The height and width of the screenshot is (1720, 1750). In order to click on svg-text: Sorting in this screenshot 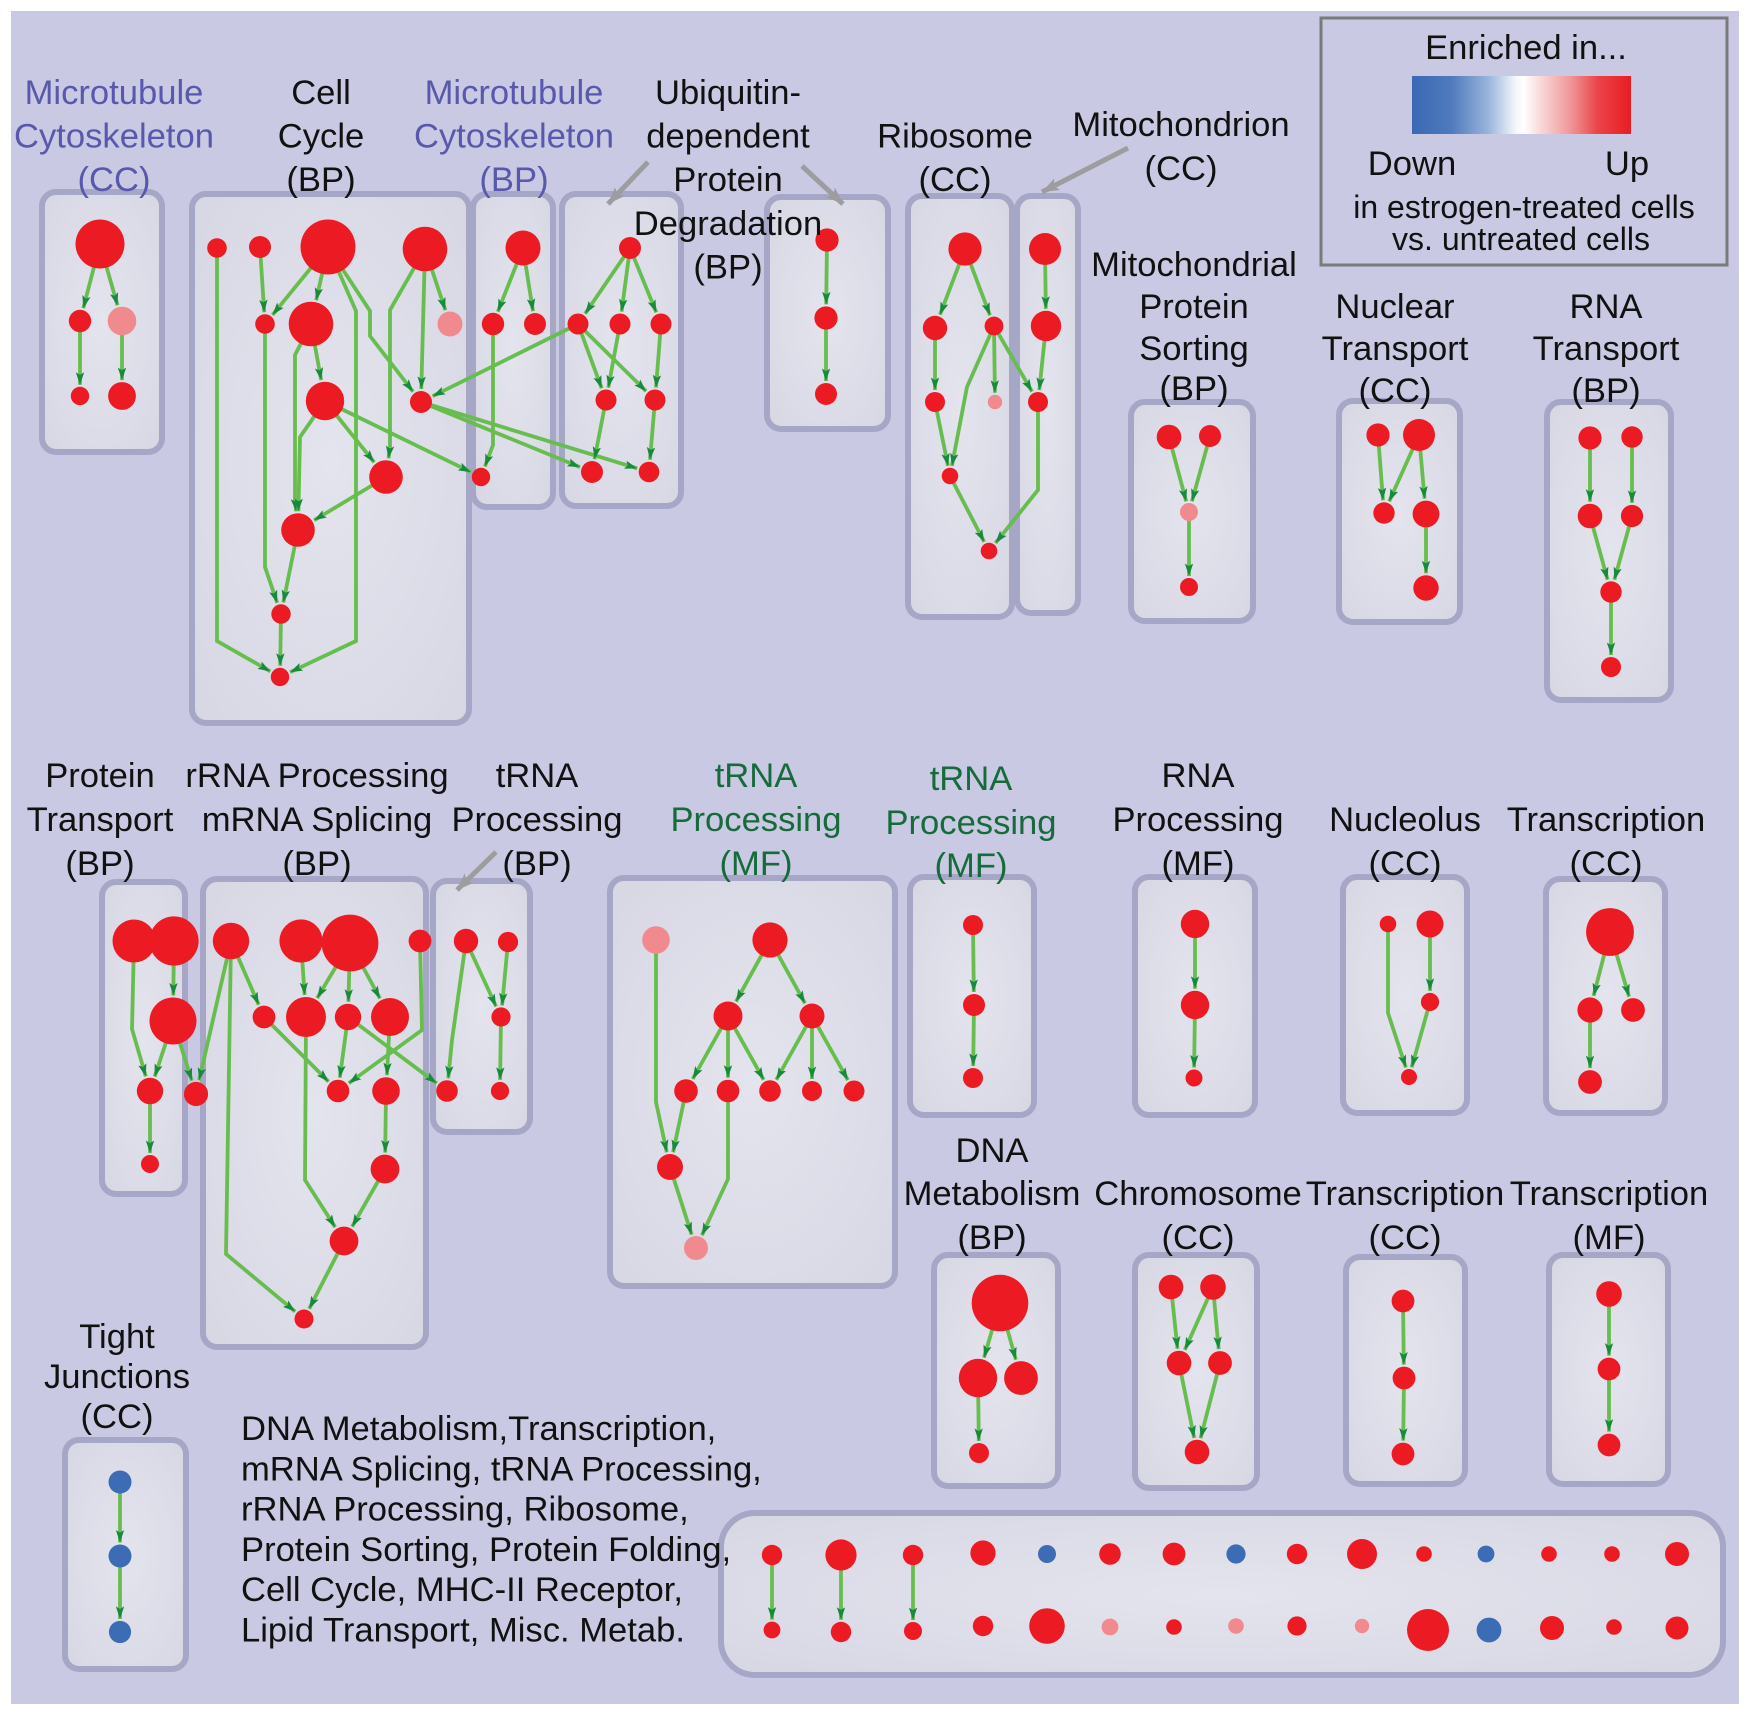, I will do `click(1194, 349)`.